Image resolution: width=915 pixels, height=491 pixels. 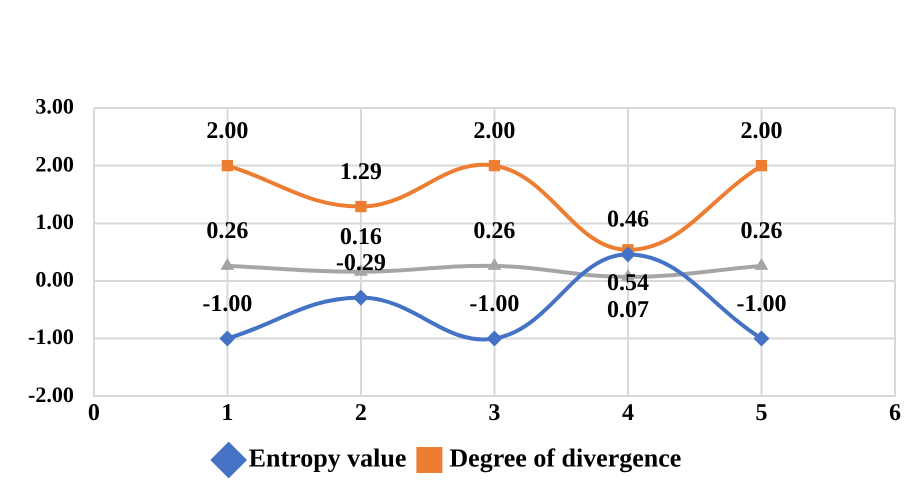 I want to click on x-tick-label: 3, so click(x=494, y=413).